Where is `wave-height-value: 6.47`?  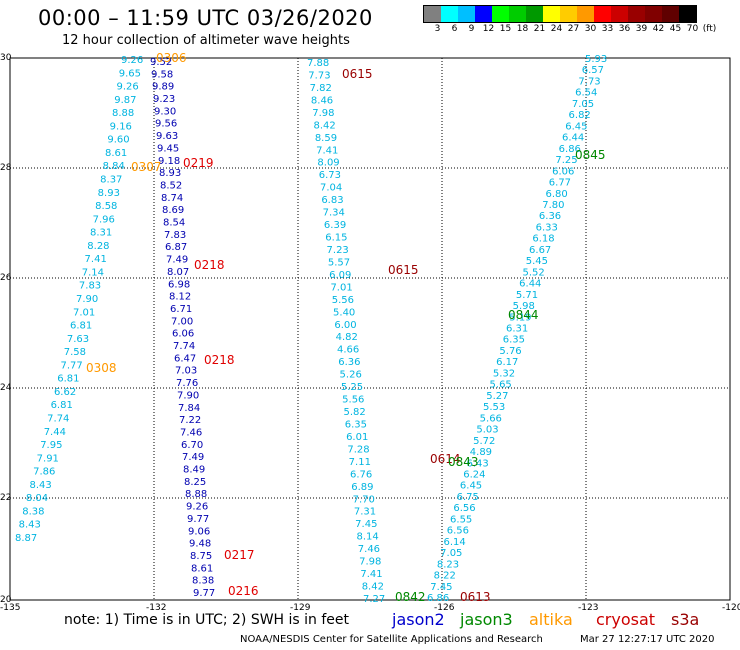
wave-height-value: 6.47 is located at coordinates (185, 358).